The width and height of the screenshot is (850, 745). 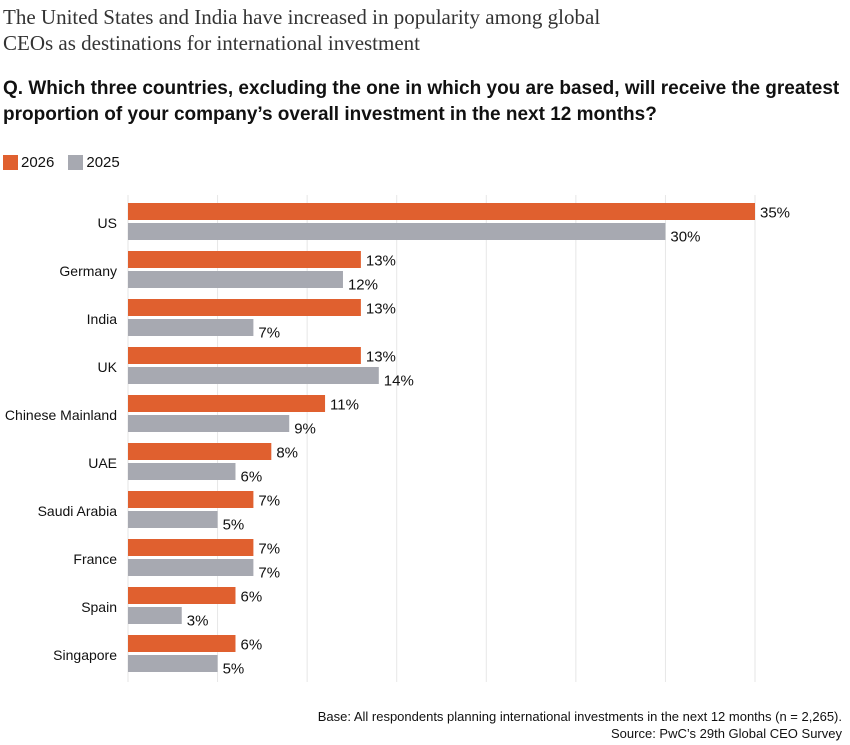 What do you see at coordinates (78, 511) in the screenshot?
I see `category-label: Saudi Arabia` at bounding box center [78, 511].